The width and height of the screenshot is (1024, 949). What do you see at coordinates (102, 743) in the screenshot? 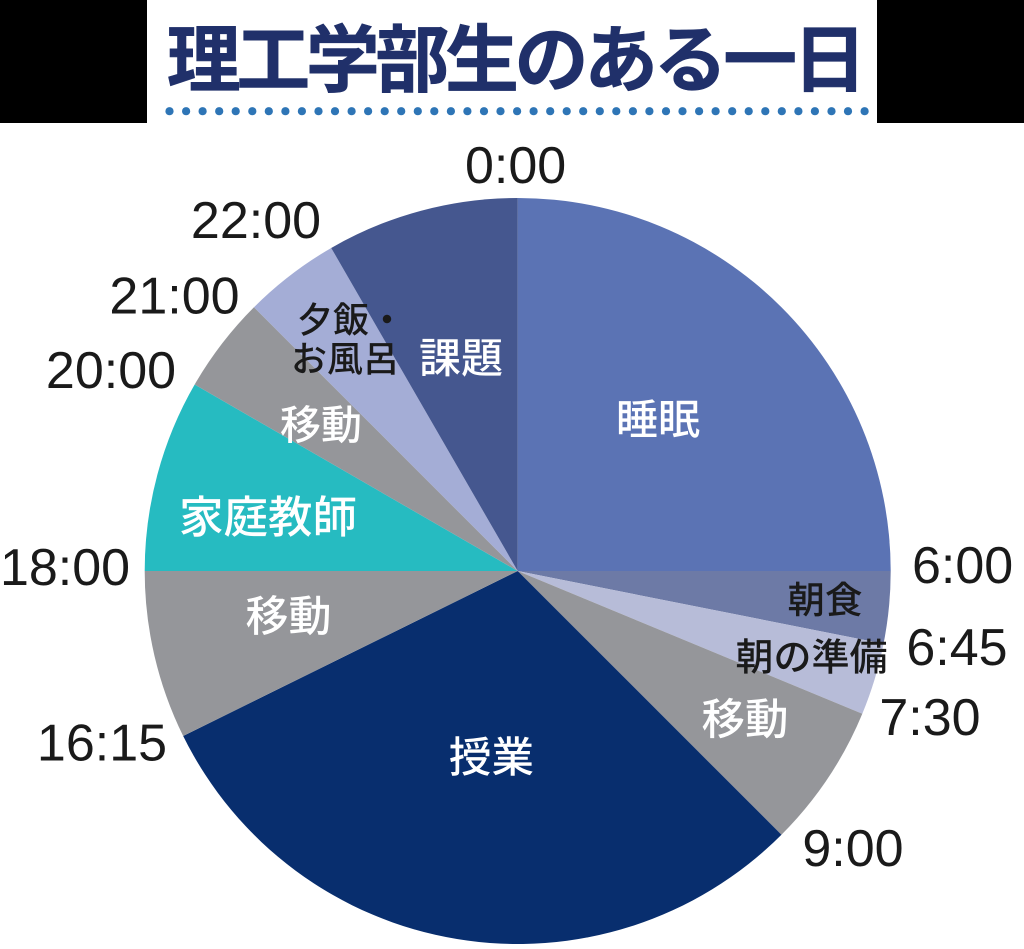
I see `svg-text: 16:15` at bounding box center [102, 743].